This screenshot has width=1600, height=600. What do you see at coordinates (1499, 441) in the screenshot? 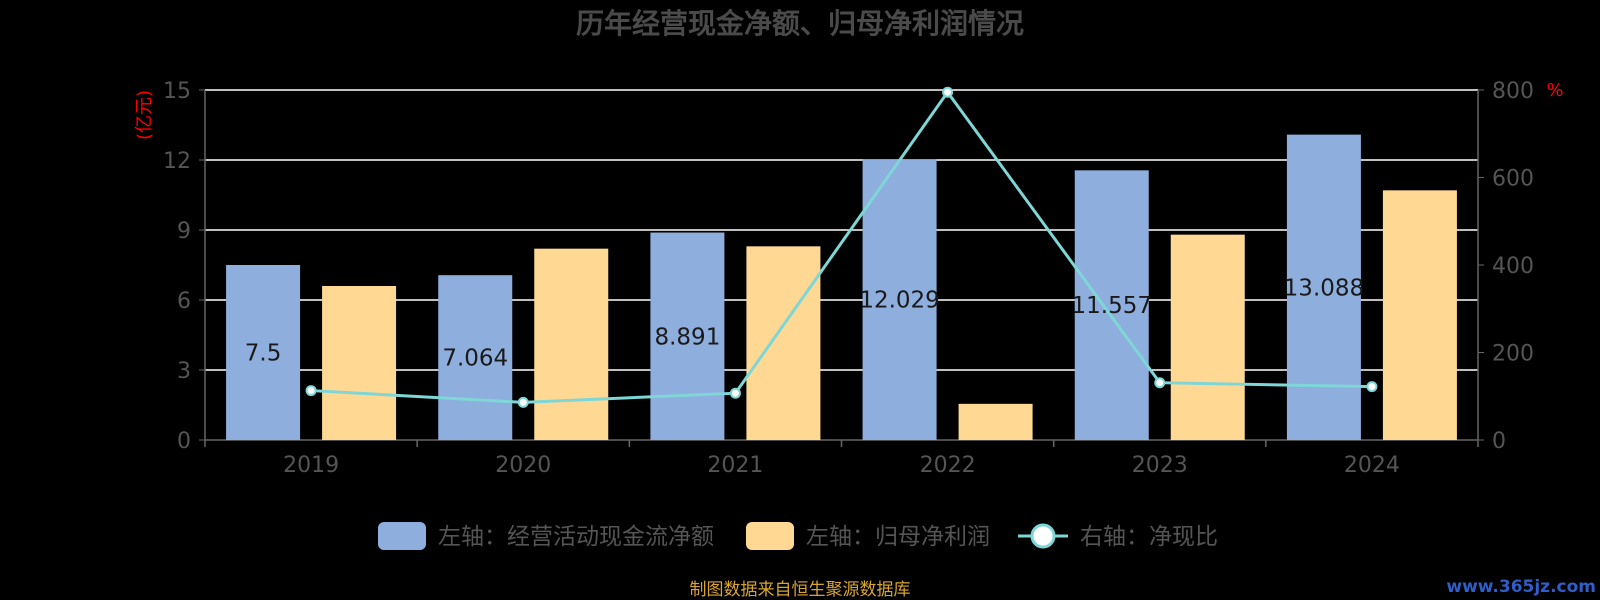
I see `right-tick-label: 0` at bounding box center [1499, 441].